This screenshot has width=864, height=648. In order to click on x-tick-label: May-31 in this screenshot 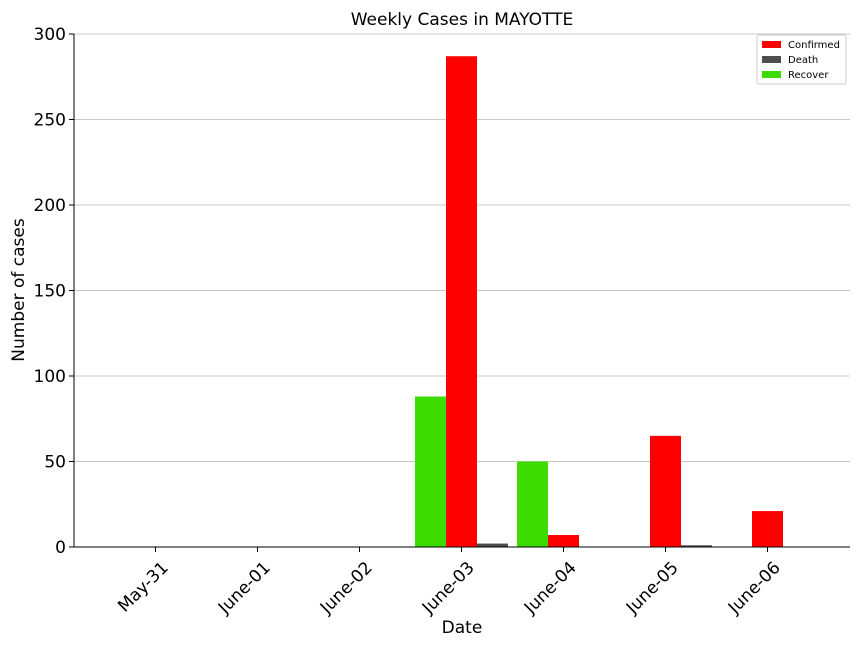, I will do `click(143, 587)`.